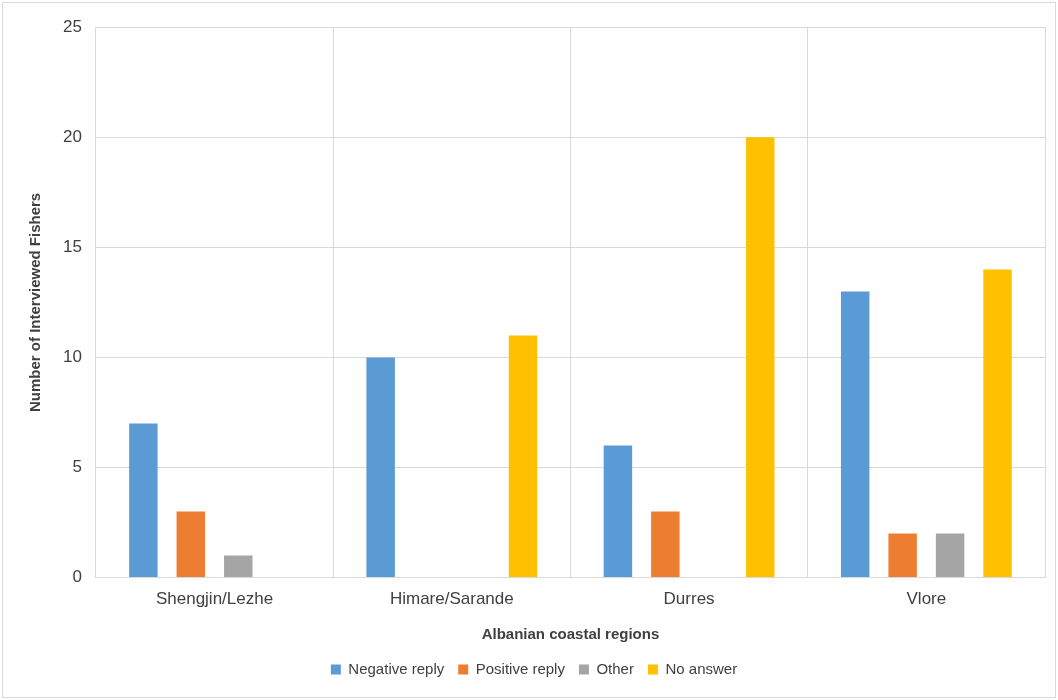 The width and height of the screenshot is (1058, 700). I want to click on y-tick-label: 20, so click(72, 136).